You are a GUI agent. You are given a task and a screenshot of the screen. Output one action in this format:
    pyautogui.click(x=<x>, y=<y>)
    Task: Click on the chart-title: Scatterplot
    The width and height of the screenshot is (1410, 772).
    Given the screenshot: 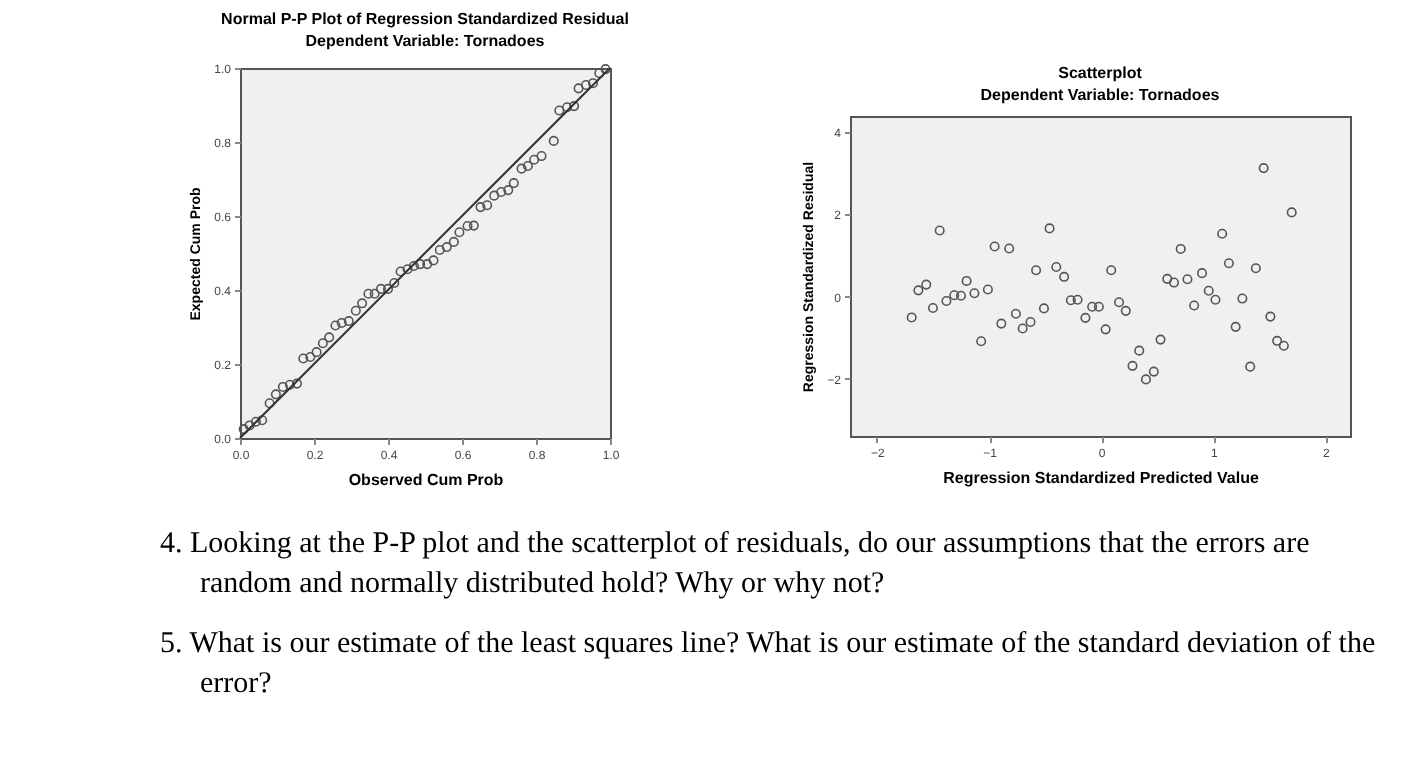 What is the action you would take?
    pyautogui.click(x=1100, y=73)
    